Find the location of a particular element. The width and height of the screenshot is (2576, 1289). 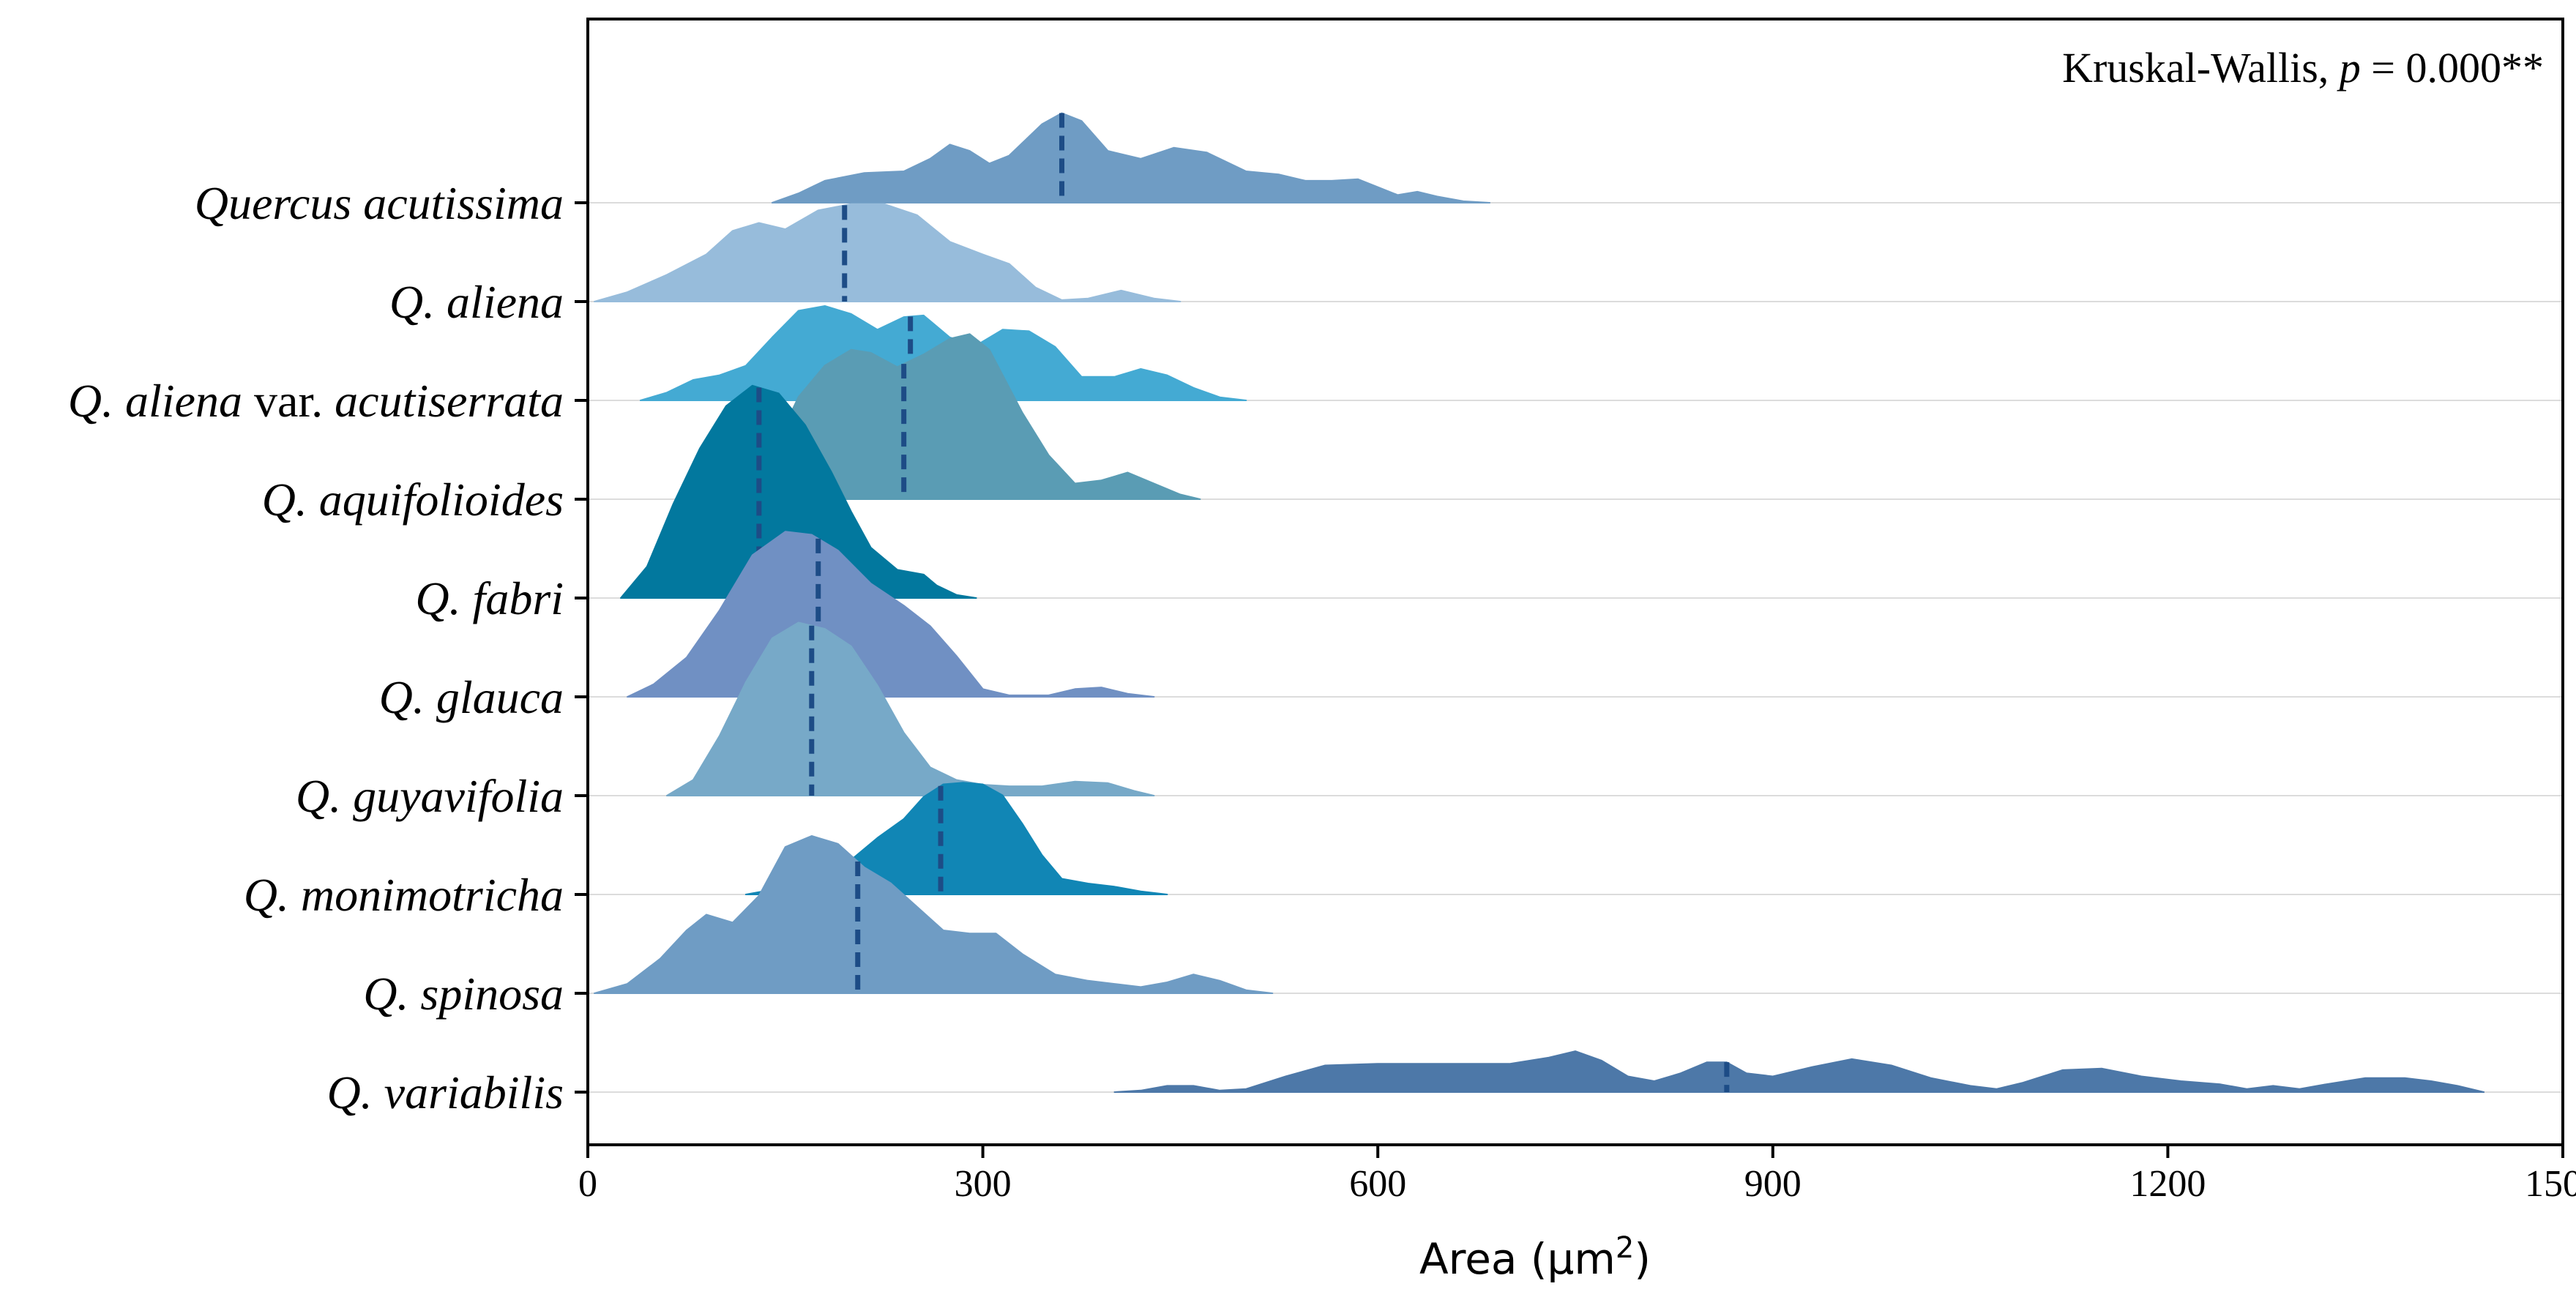

y-label-0: Quercus acutissima is located at coordinates (379, 203).